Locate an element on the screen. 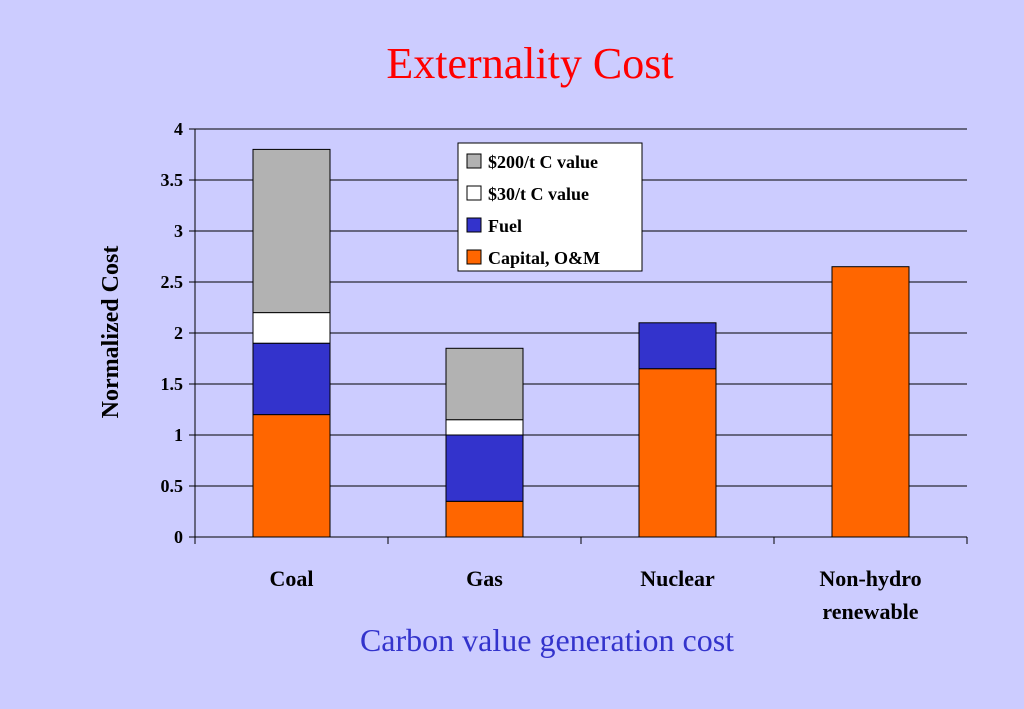 The height and width of the screenshot is (709, 1024). legend-label: Capital, O&M is located at coordinates (544, 258).